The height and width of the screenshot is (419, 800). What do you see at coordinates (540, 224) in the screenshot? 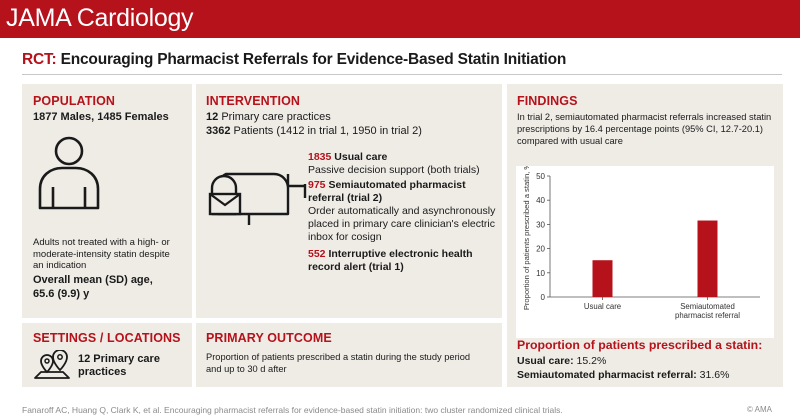
I see `y-tick-label: 30` at bounding box center [540, 224].